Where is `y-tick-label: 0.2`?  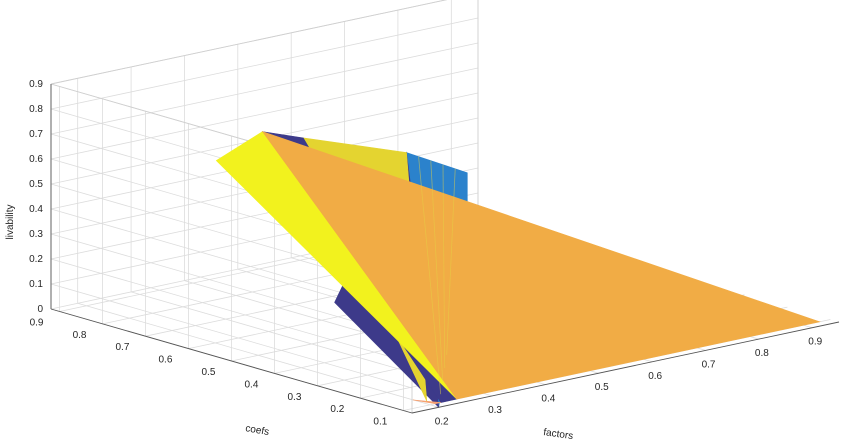
y-tick-label: 0.2 is located at coordinates (337, 409).